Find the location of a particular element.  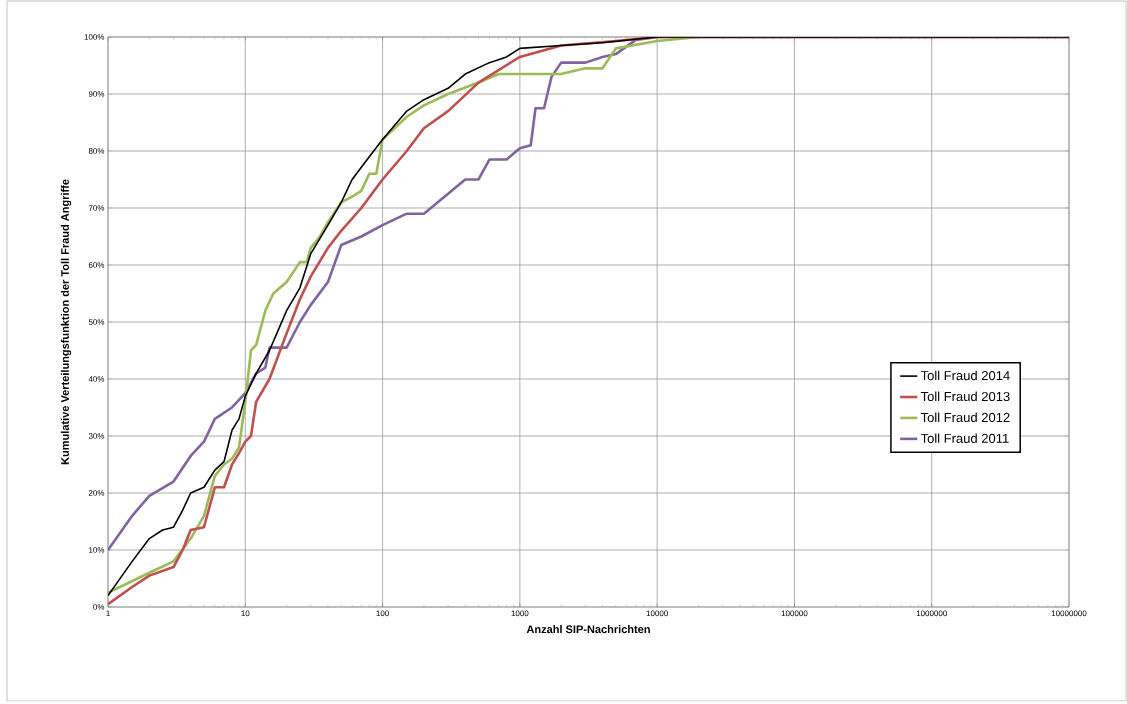

y-tick-label: 30% is located at coordinates (96, 436).